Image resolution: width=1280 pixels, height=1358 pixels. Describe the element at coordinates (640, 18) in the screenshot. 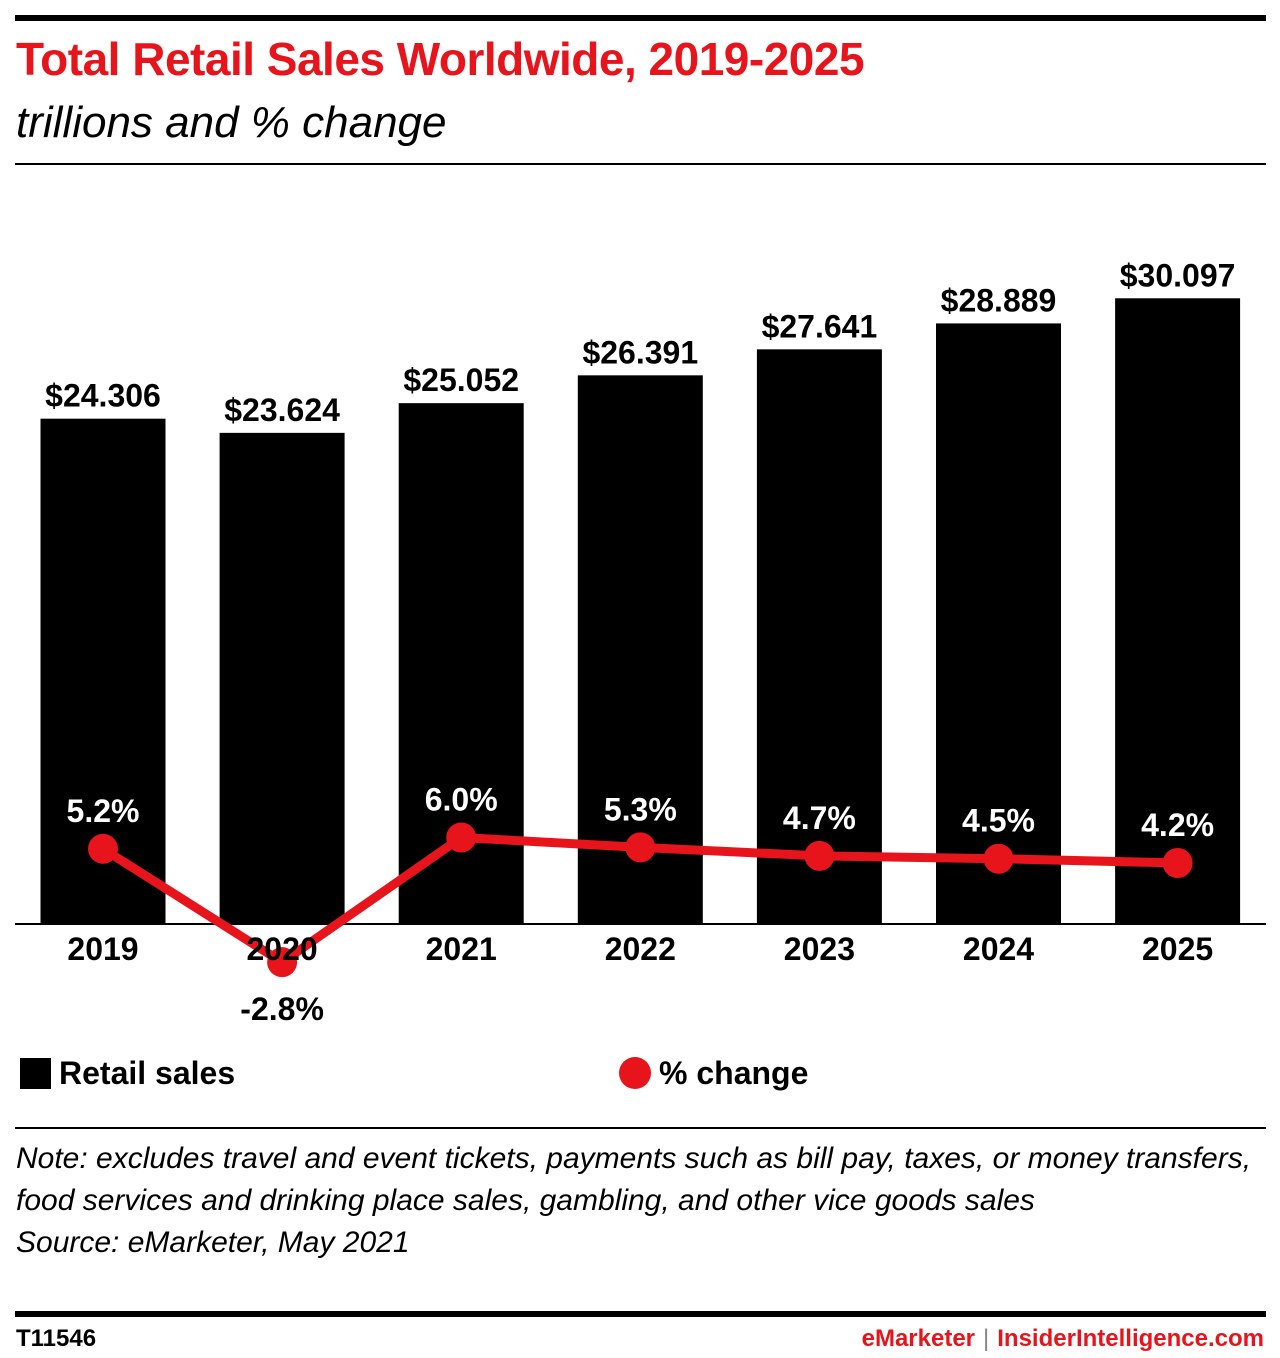

I see `top-rule` at that location.